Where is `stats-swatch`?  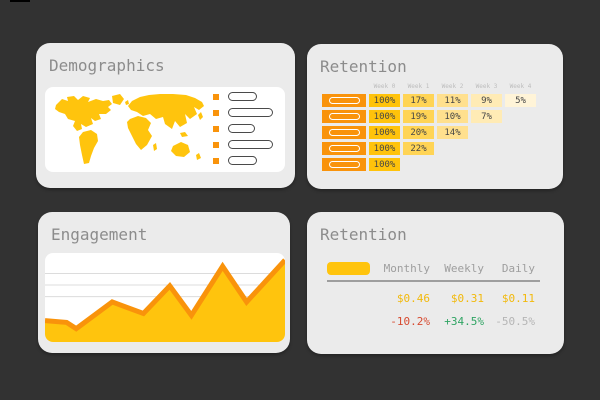
stats-swatch is located at coordinates (348, 268).